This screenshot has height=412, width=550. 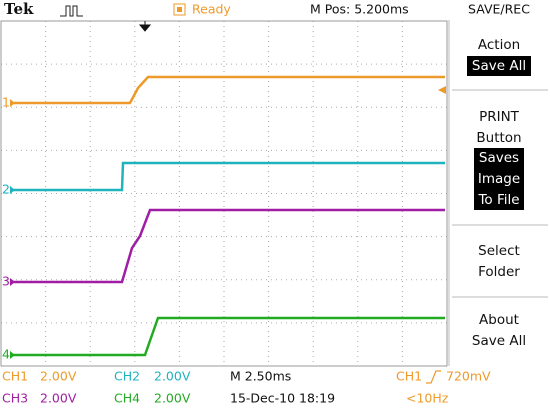 What do you see at coordinates (498, 200) in the screenshot?
I see `menu-item: To File` at bounding box center [498, 200].